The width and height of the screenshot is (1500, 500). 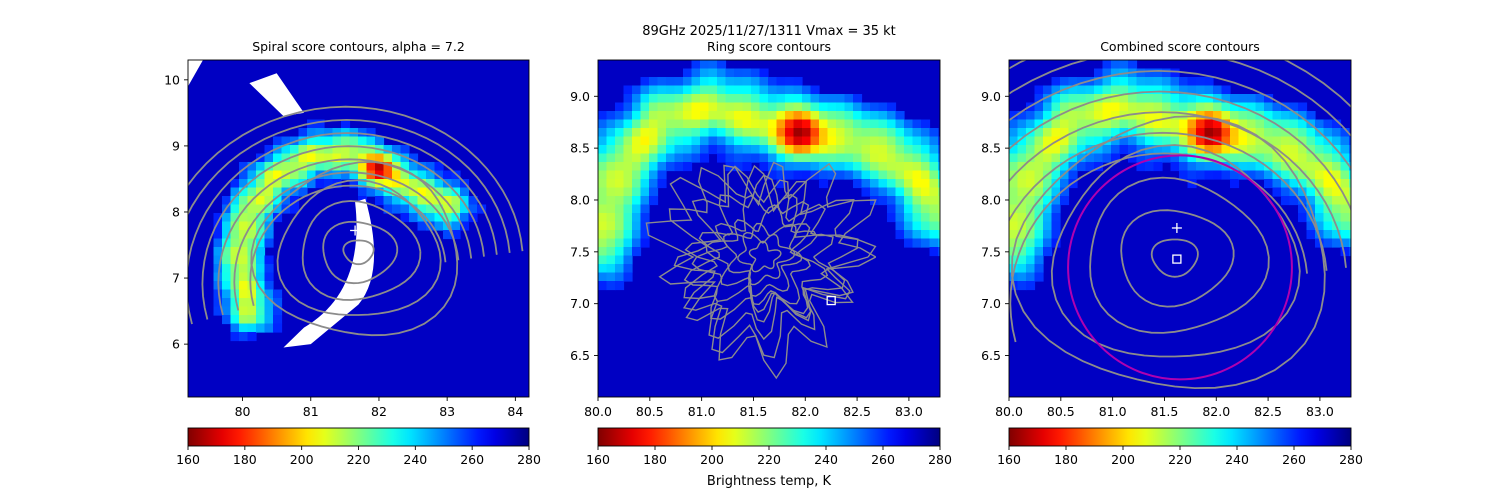 I want to click on no-data-region, so click(x=281, y=204).